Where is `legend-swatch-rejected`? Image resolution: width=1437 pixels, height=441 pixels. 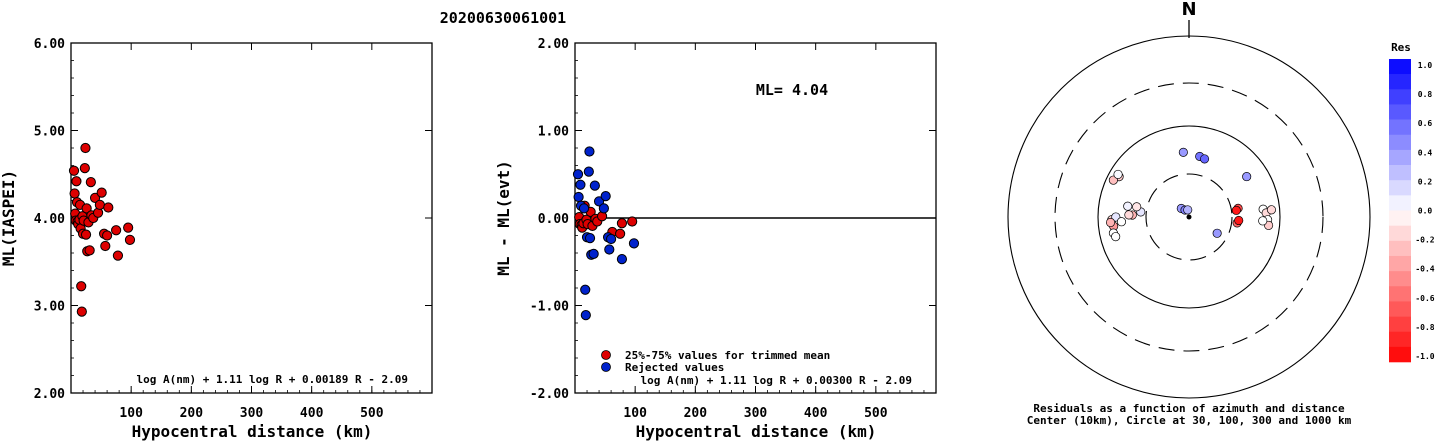 legend-swatch-rejected is located at coordinates (606, 367).